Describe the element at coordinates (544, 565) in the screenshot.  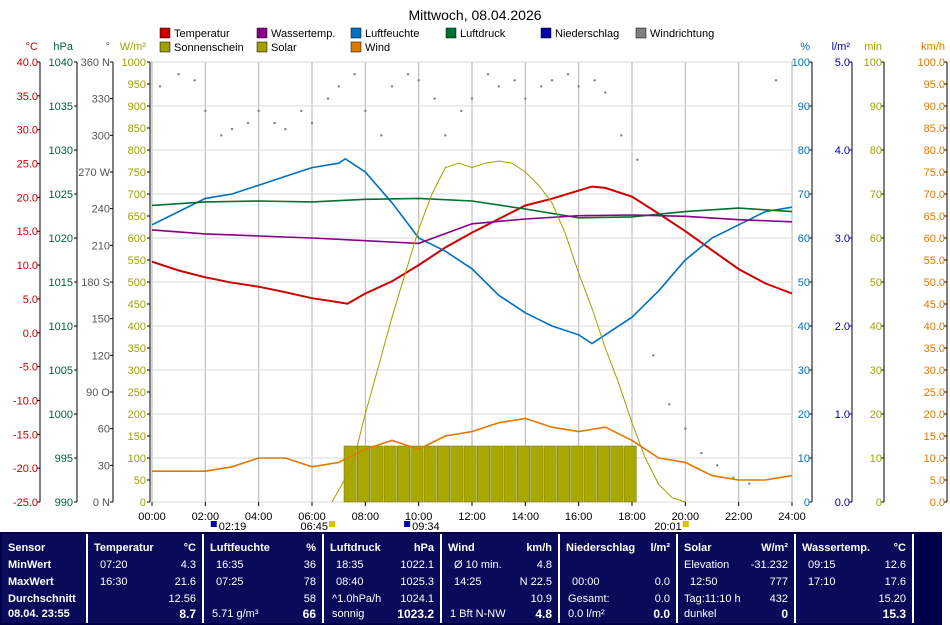
I see `wind-avg10-value: 4.8` at that location.